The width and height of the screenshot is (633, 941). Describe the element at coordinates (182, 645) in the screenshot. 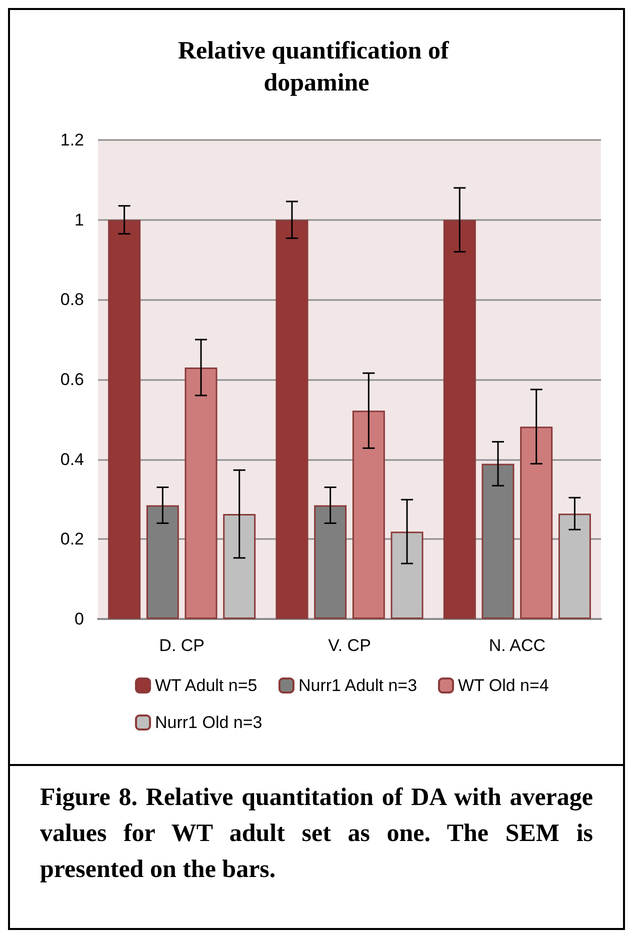

I see `x-tick-label: D. CP` at that location.